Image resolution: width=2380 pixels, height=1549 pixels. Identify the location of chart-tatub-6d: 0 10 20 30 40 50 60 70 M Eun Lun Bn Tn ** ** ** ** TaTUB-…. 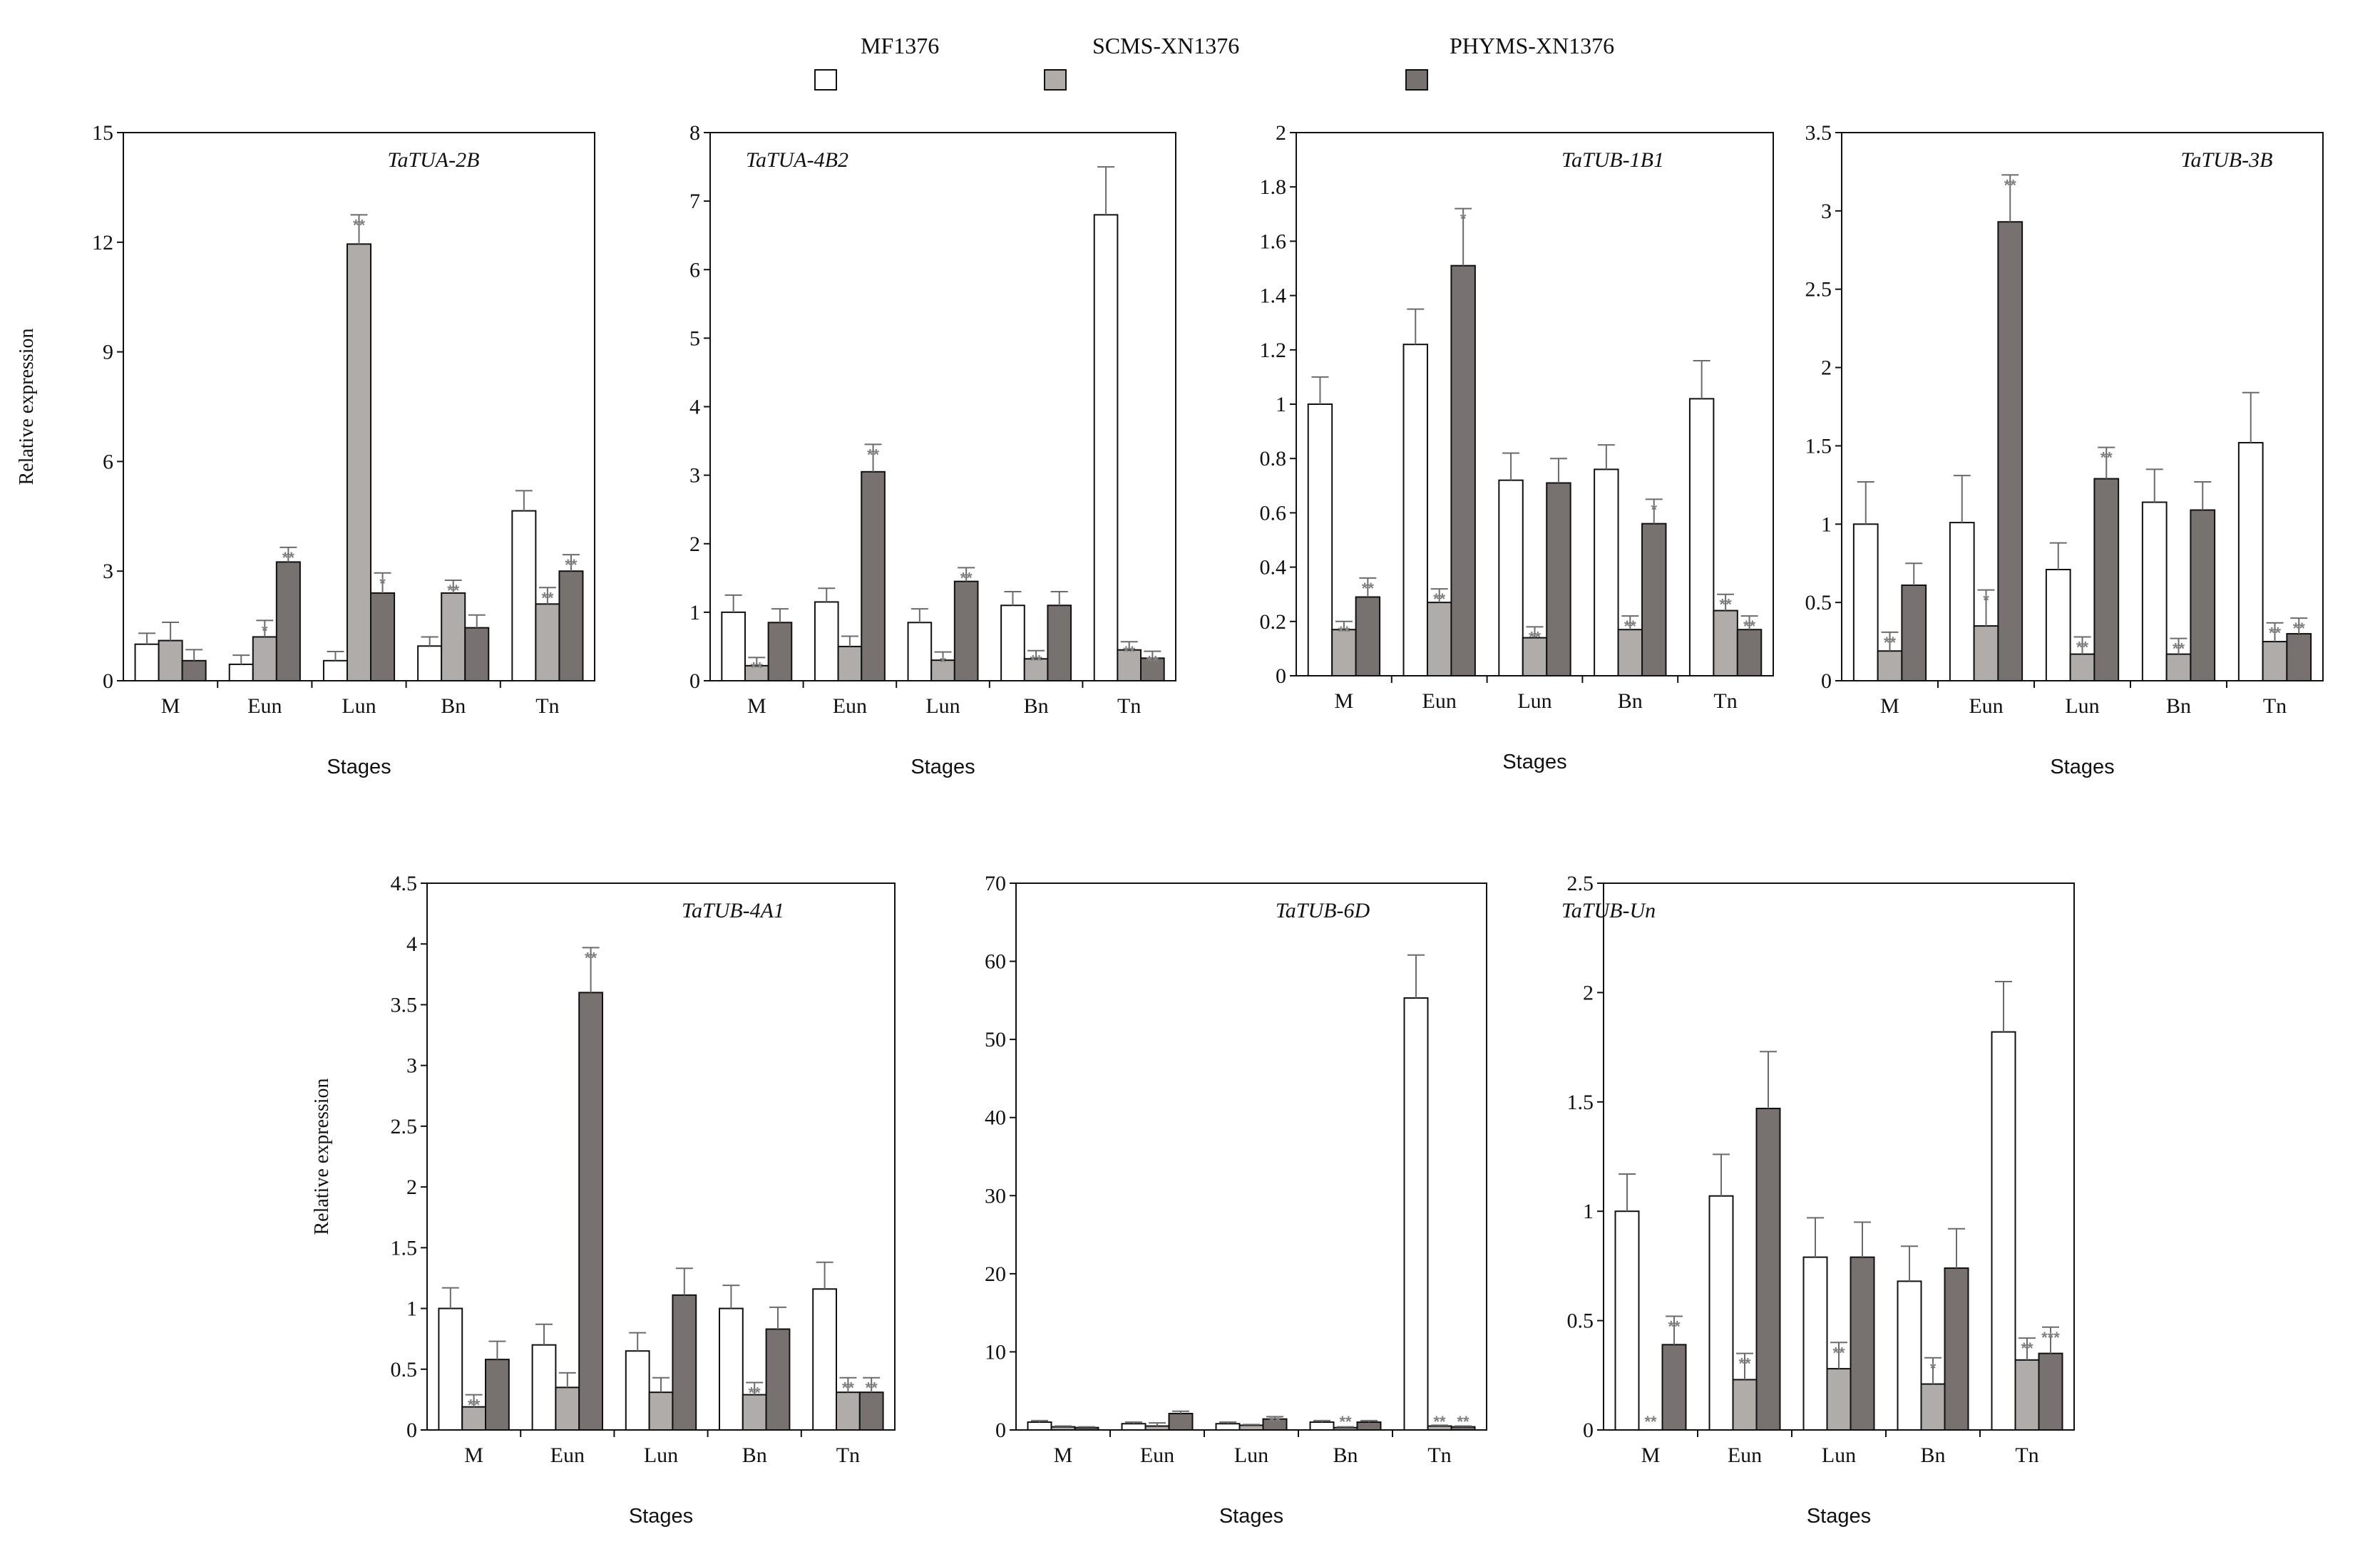
(1236, 1200).